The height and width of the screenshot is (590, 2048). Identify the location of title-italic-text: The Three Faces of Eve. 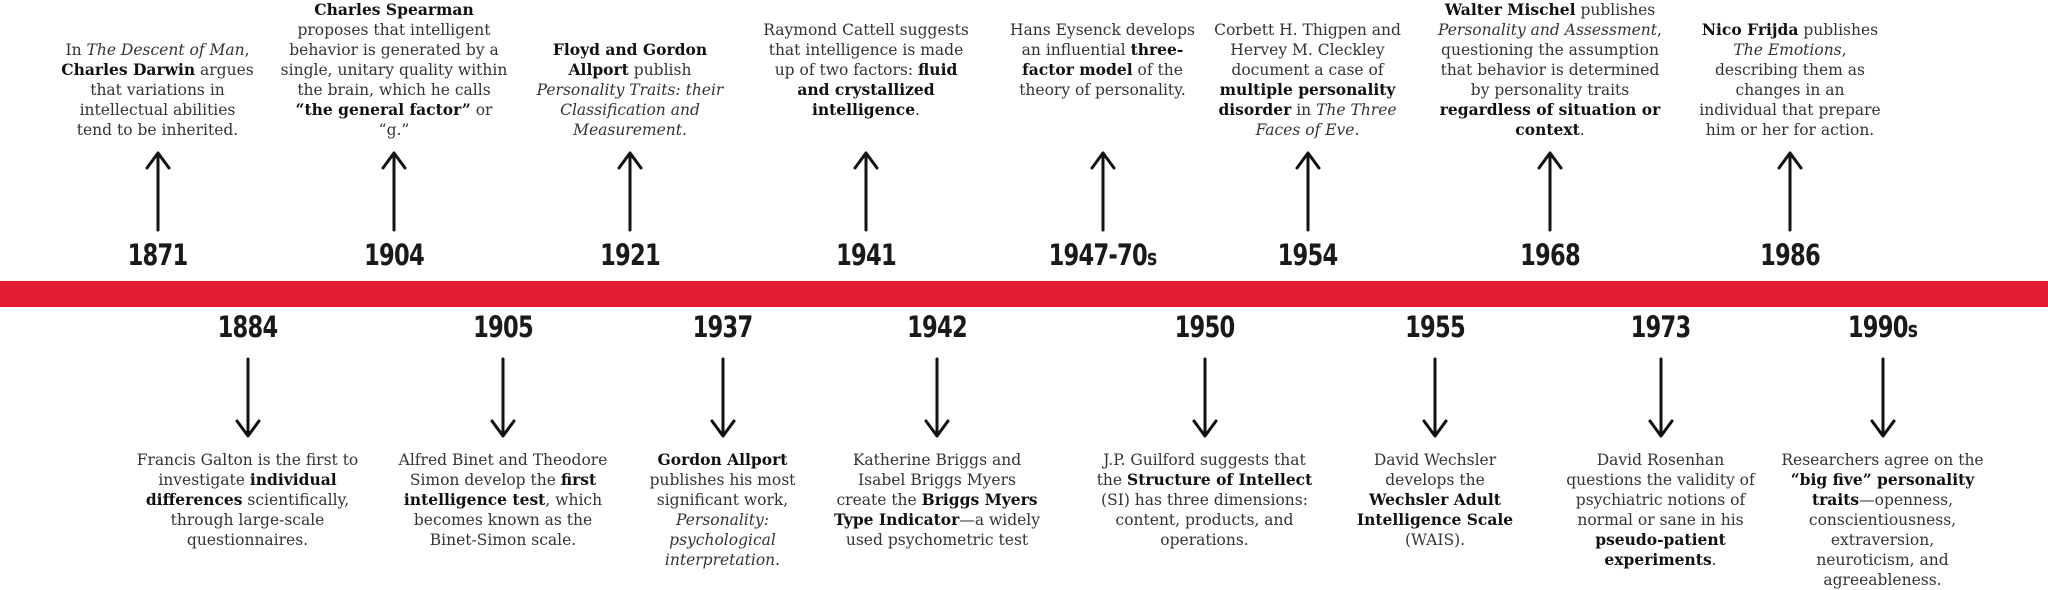
(1326, 120).